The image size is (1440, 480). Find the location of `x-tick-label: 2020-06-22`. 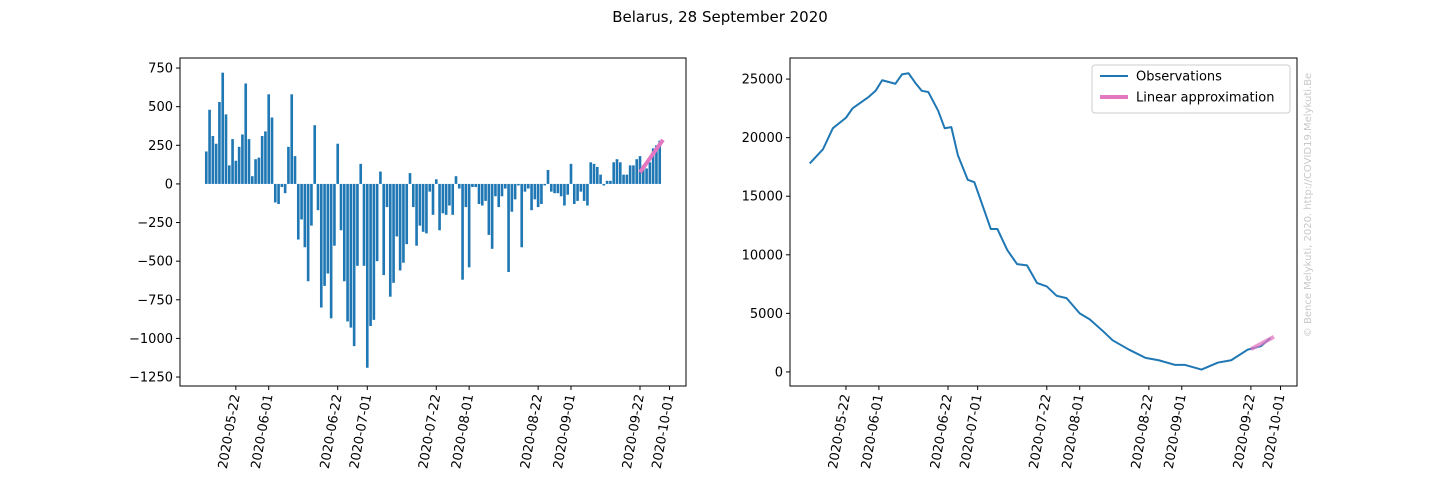

x-tick-label: 2020-06-22 is located at coordinates (942, 431).